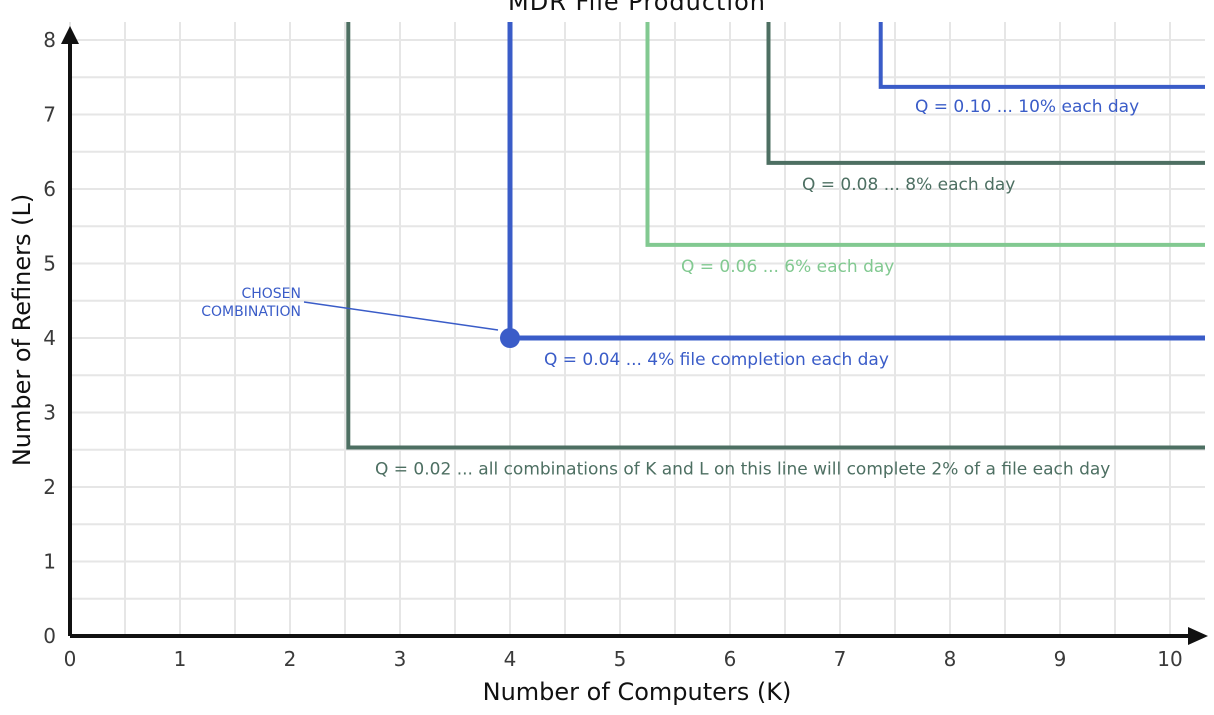 The height and width of the screenshot is (715, 1214). I want to click on x-tick-label: 9, so click(1060, 659).